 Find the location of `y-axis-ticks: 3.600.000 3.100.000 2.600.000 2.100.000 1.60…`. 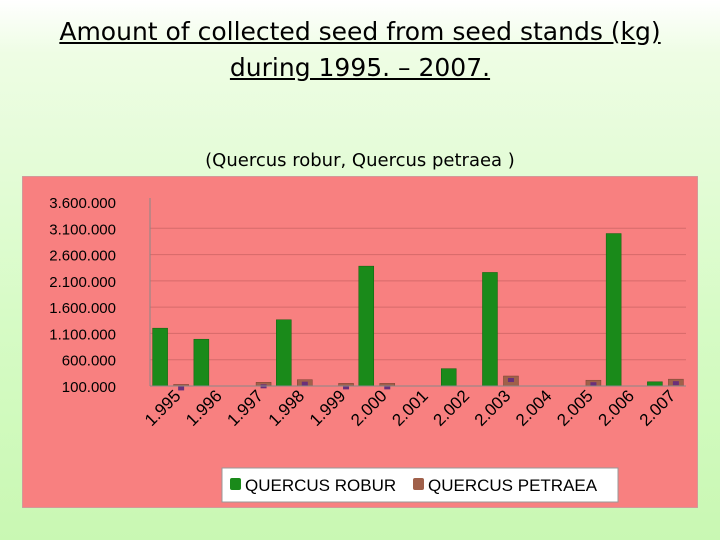

y-axis-ticks: 3.600.000 3.100.000 2.600.000 2.100.000 1.60… is located at coordinates (82, 295).